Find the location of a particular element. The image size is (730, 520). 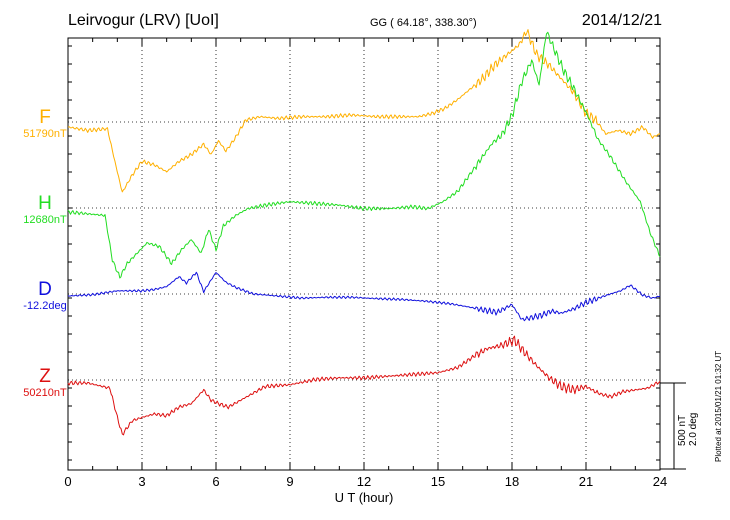

chart-date: 2014/12/21 is located at coordinates (621, 20).